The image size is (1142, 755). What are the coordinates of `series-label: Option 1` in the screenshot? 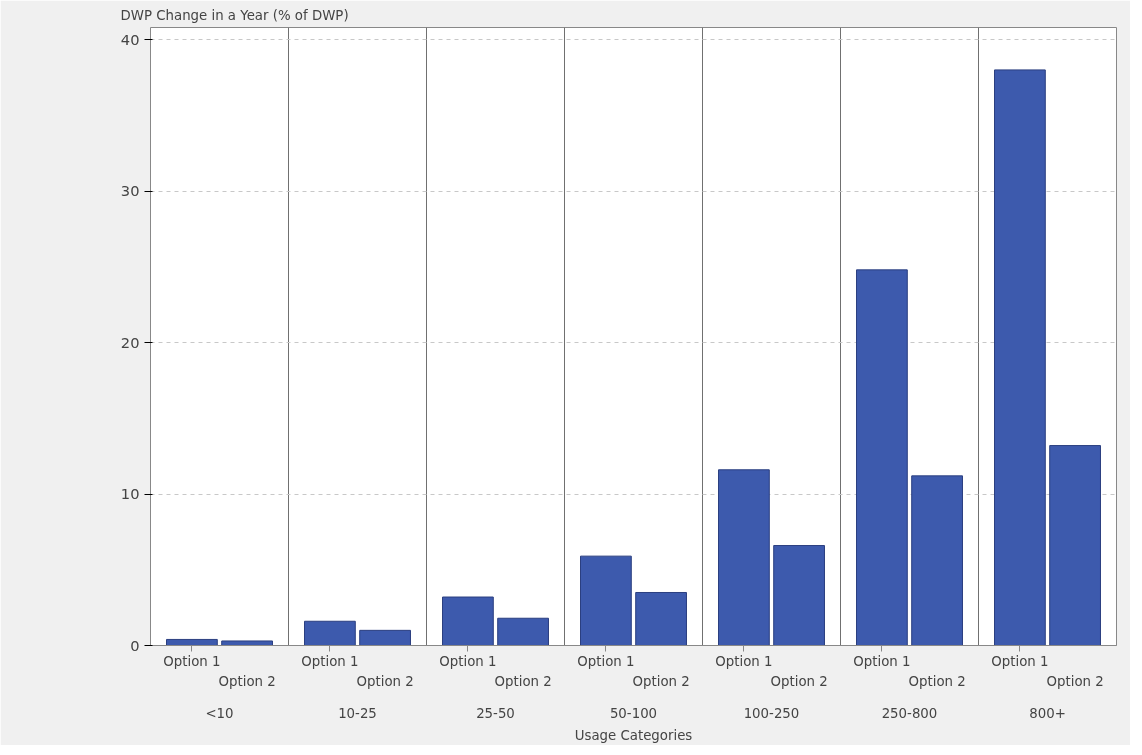 It's located at (192, 661).